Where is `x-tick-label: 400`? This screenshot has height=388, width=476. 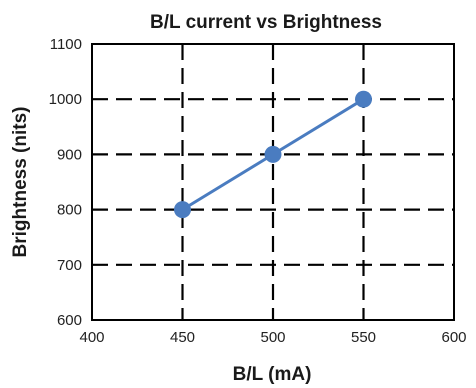 x-tick-label: 400 is located at coordinates (91, 337).